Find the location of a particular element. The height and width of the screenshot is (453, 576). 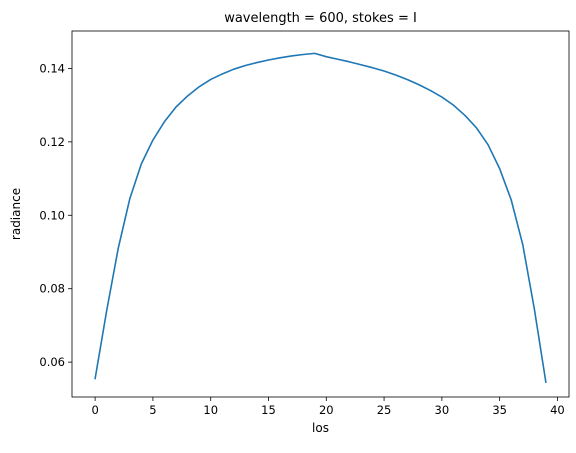

x-tick-label: 40 is located at coordinates (557, 410).